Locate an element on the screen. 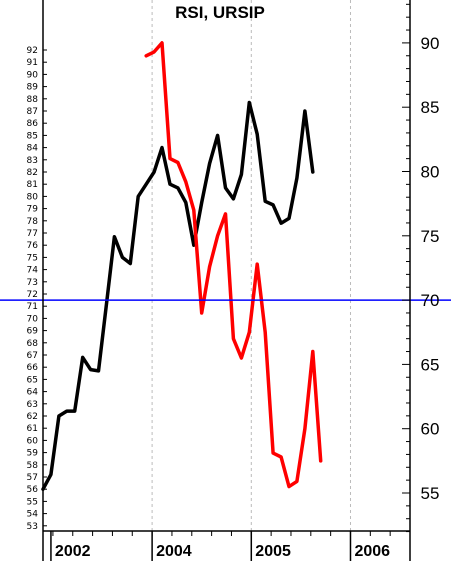  left-tick-label: 84 is located at coordinates (33, 149).